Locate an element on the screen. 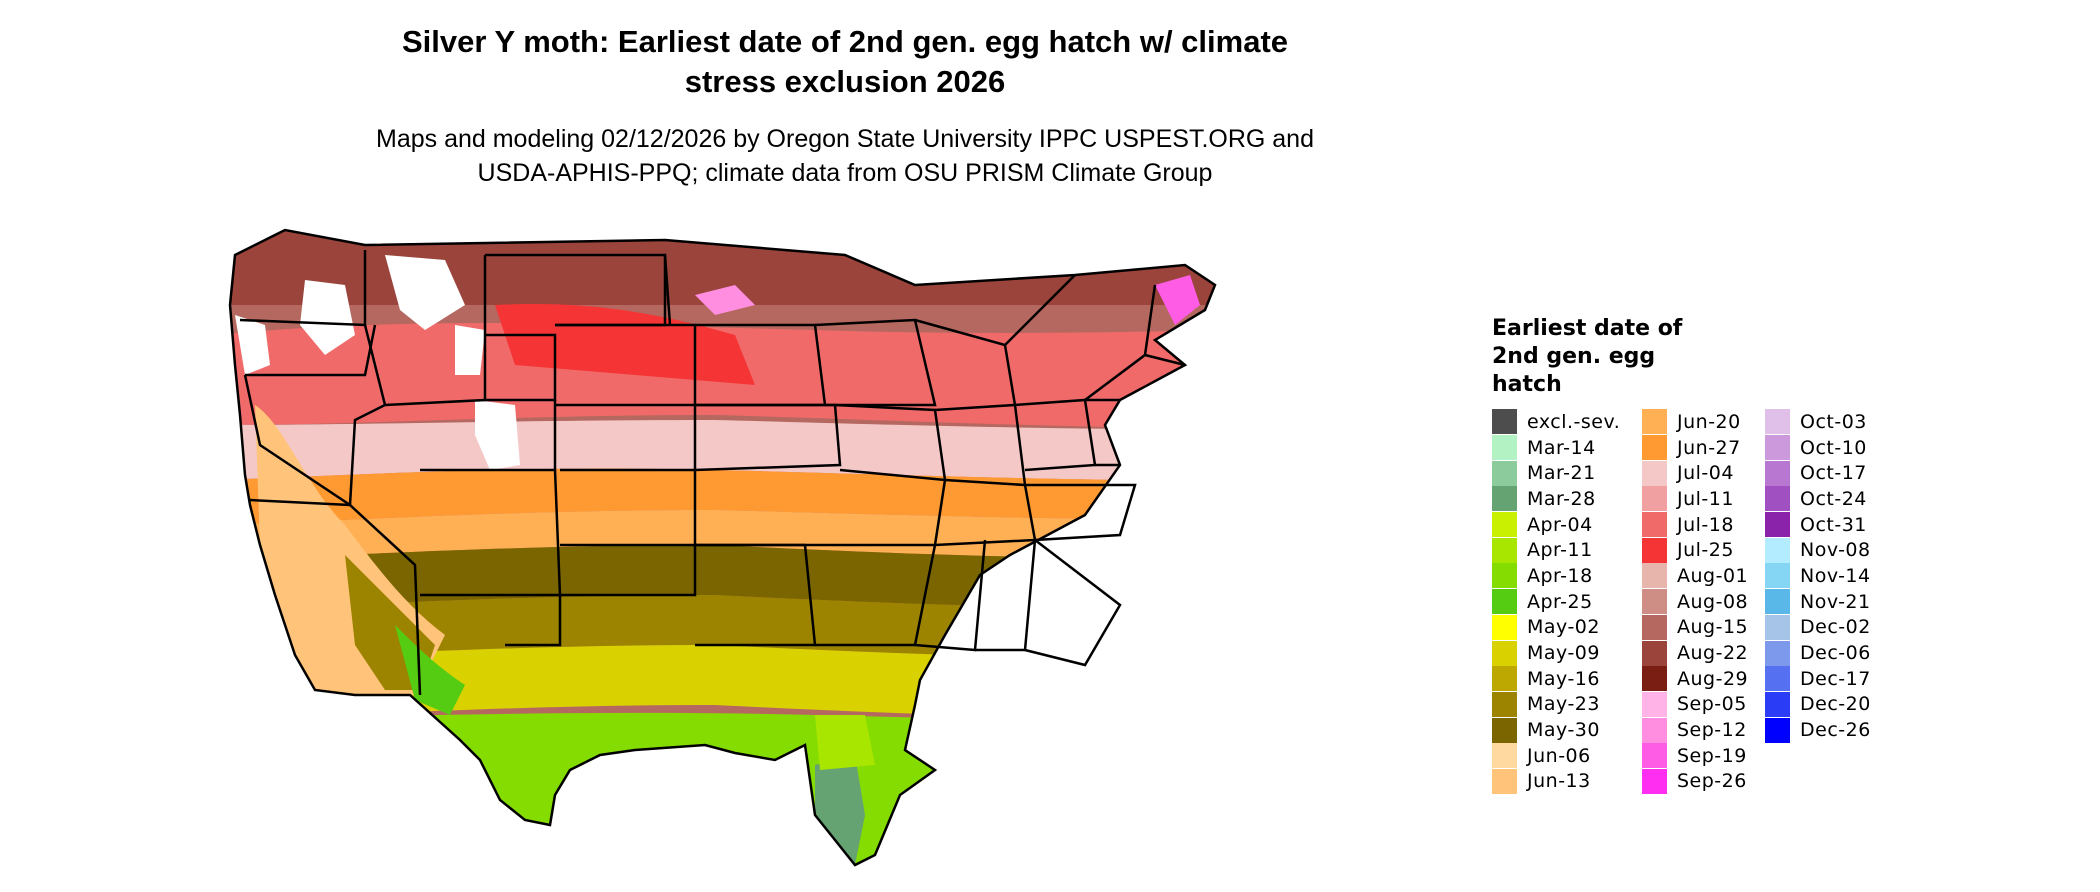 This screenshot has width=2100, height=892. legend-item: Sep-12 is located at coordinates (1703, 730).